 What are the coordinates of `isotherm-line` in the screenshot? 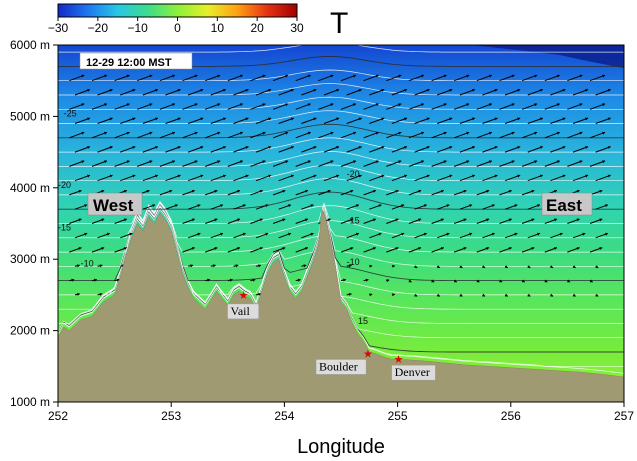 It's located at (341, 227).